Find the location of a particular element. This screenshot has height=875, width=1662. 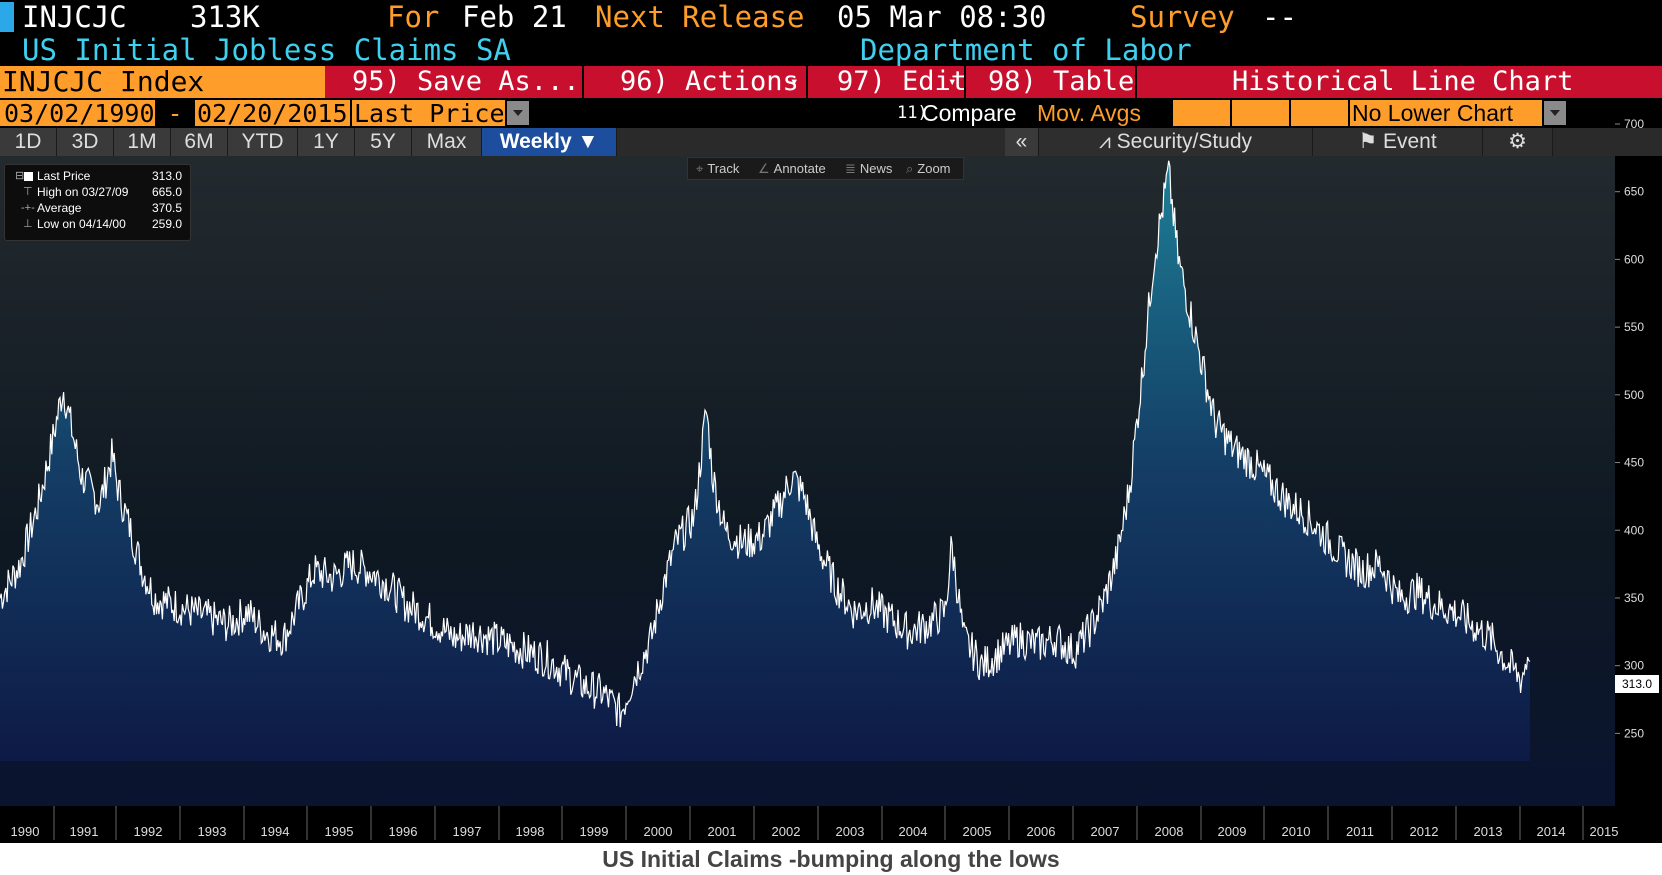

x-tick-label: 1994 is located at coordinates (275, 831).